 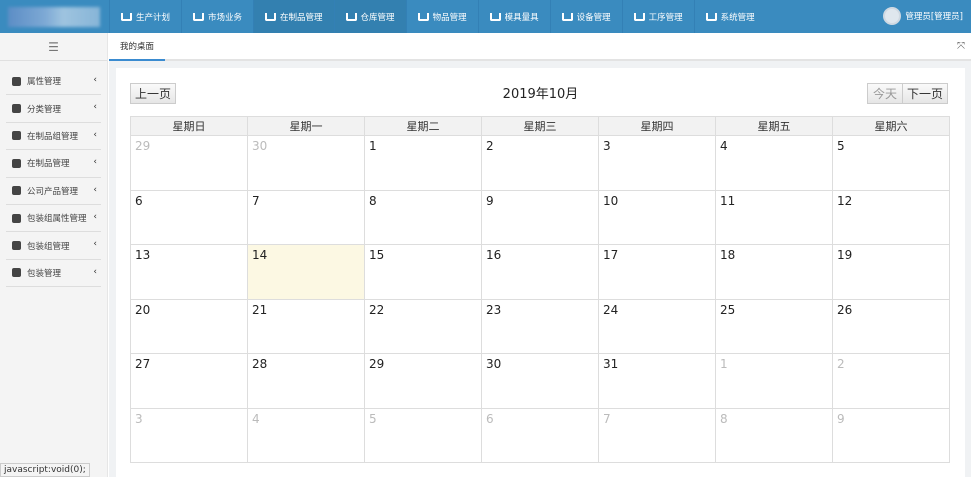 What do you see at coordinates (137, 47) in the screenshot?
I see `tab-my-desktop: 我的桌面` at bounding box center [137, 47].